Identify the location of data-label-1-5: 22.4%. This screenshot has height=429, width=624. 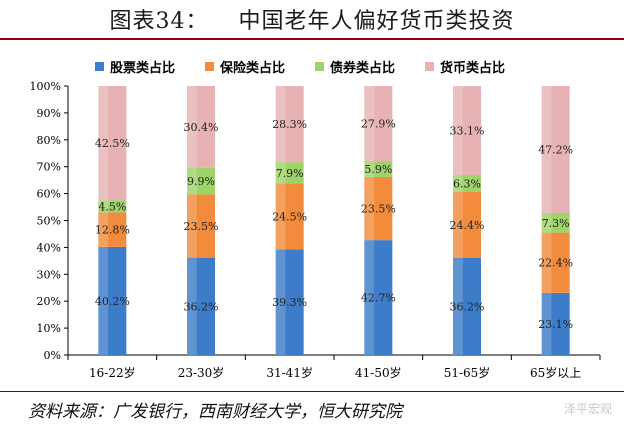
(555, 263).